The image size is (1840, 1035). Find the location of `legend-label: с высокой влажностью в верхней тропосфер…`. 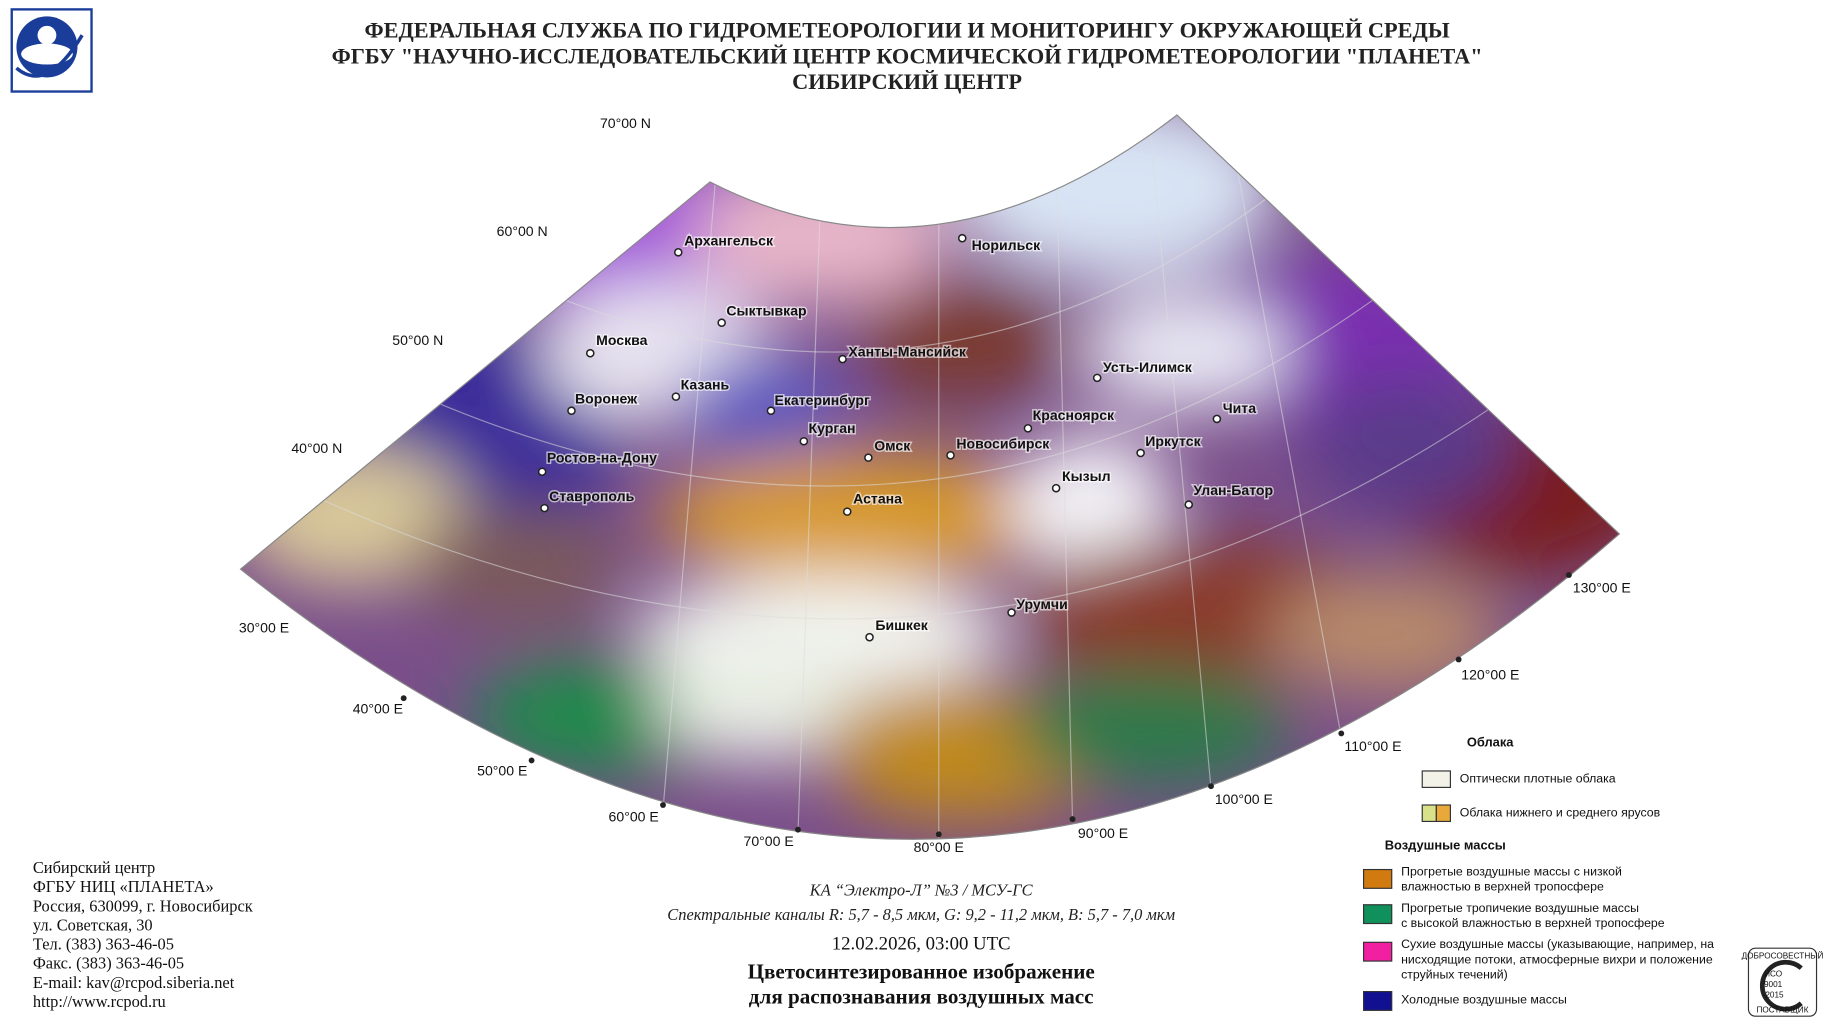

legend-label: с высокой влажностью в верхней тропосфер… is located at coordinates (1533, 923).